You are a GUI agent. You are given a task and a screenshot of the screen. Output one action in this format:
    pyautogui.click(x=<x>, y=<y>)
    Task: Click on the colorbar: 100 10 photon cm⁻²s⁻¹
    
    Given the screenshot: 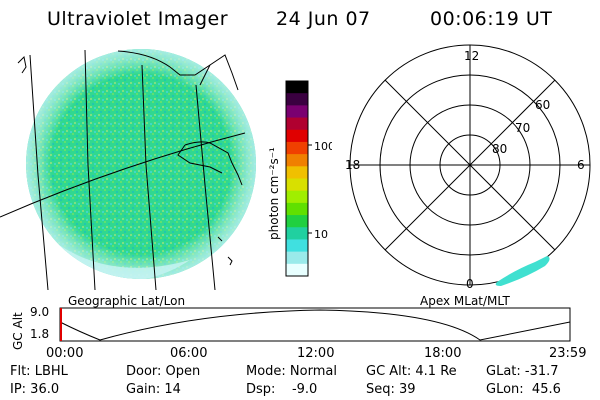 What is the action you would take?
    pyautogui.click(x=299, y=178)
    